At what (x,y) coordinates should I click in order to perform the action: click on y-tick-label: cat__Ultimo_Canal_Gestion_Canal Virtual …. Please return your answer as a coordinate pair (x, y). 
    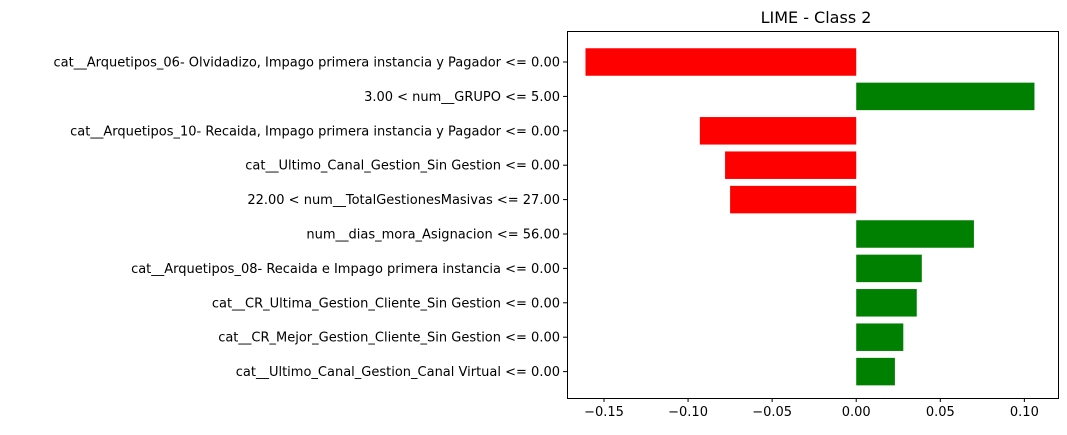
    Looking at the image, I should click on (398, 372).